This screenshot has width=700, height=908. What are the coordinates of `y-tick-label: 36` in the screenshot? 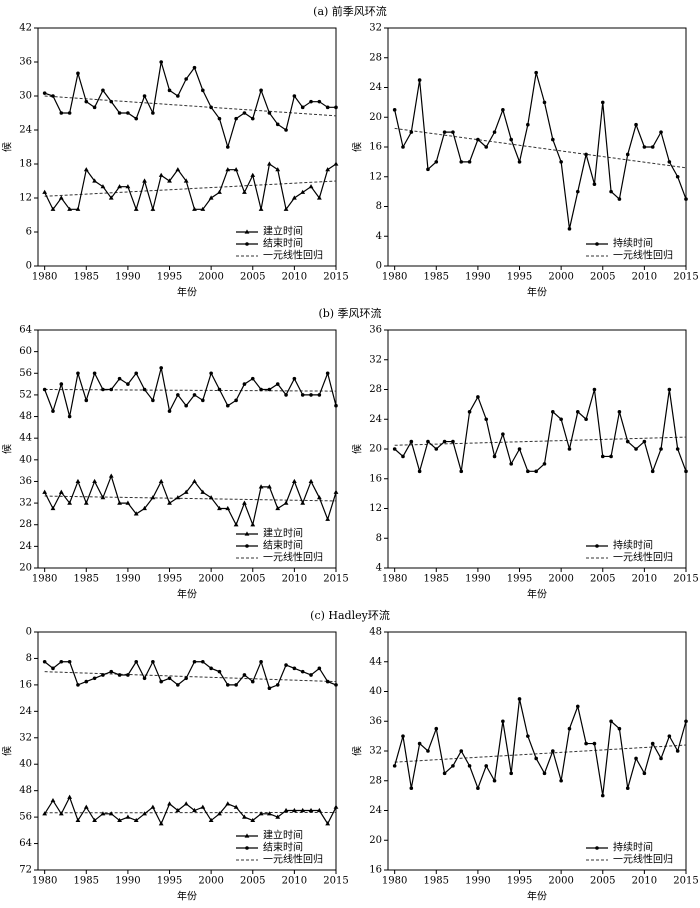 It's located at (25, 62).